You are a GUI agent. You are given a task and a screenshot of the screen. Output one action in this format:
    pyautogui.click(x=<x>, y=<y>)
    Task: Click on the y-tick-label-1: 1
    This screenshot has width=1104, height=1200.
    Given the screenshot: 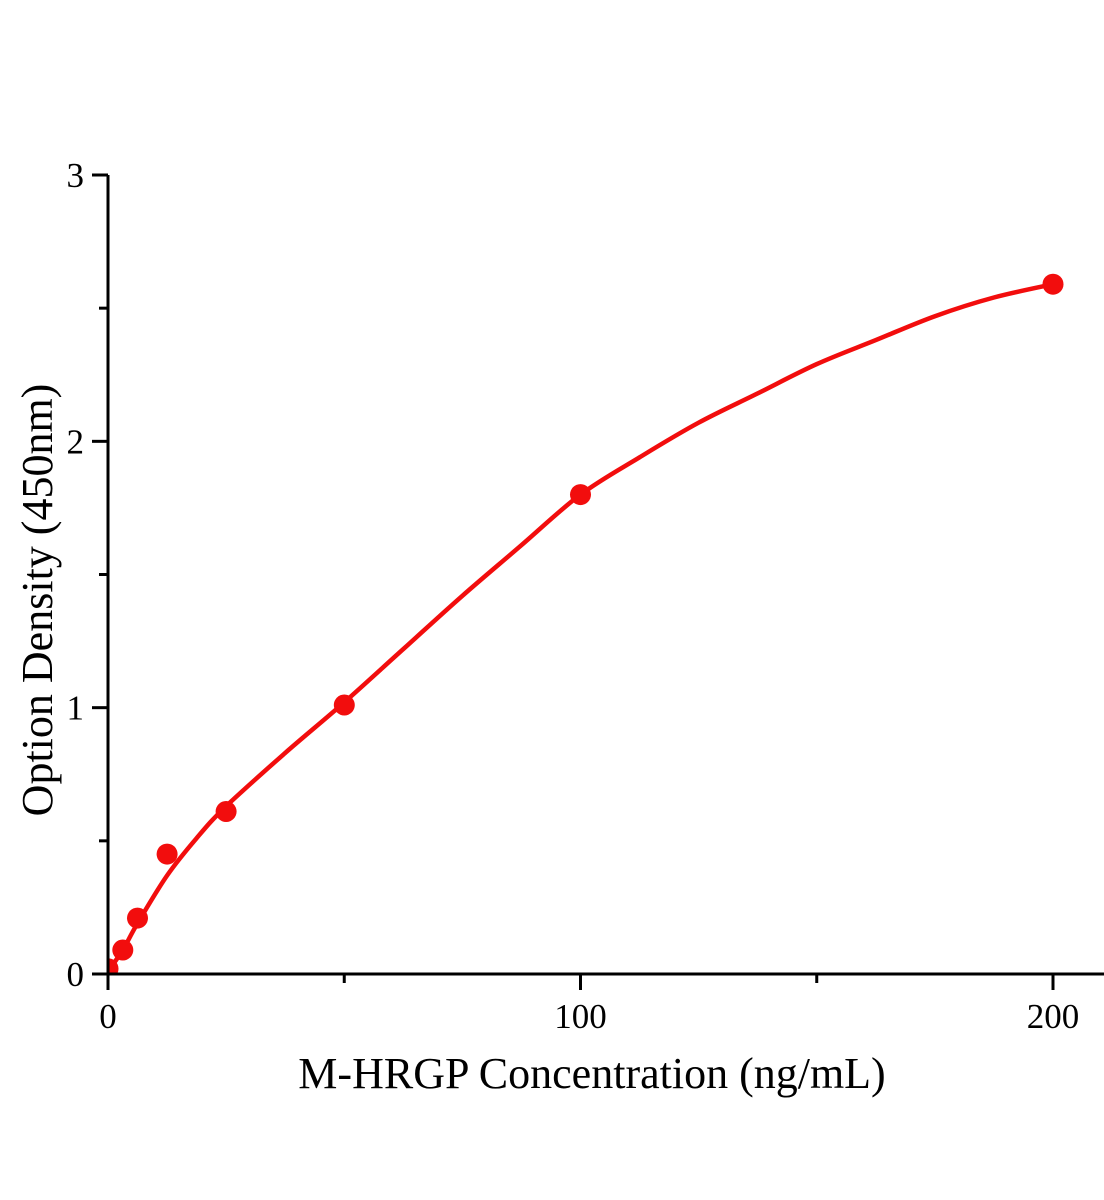 What is the action you would take?
    pyautogui.click(x=76, y=708)
    